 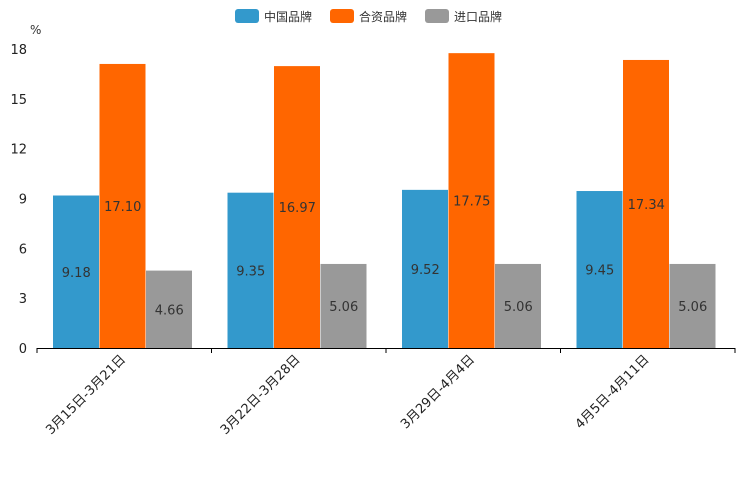 I want to click on bar-value-label: 9.45, so click(x=599, y=271).